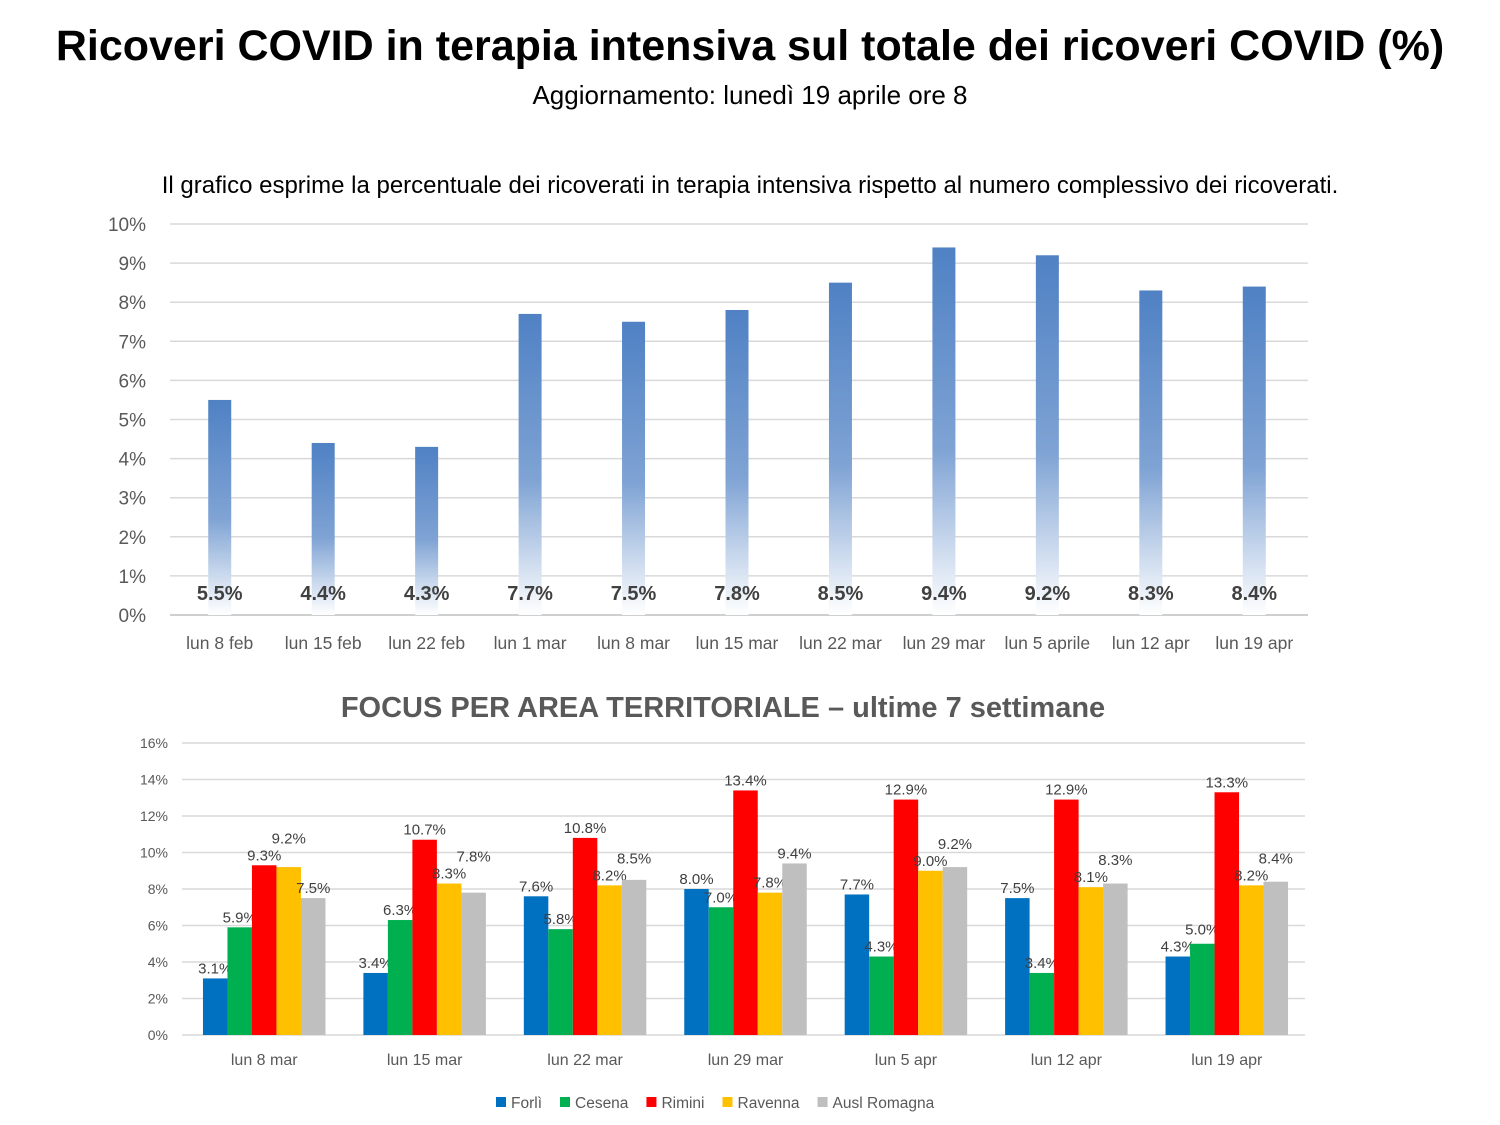  I want to click on data-label: 4.4%, so click(323, 594).